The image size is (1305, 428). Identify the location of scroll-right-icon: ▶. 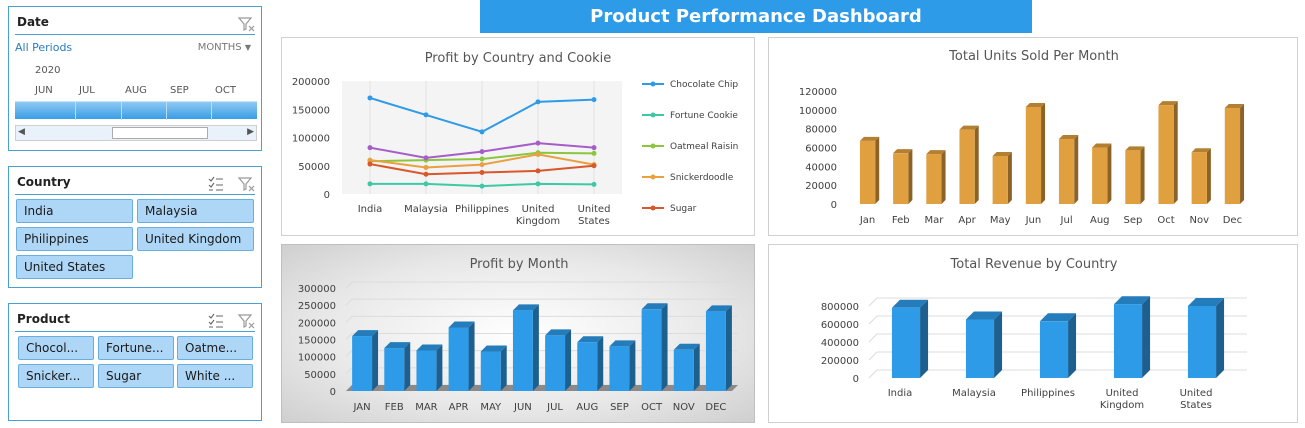
(250, 132).